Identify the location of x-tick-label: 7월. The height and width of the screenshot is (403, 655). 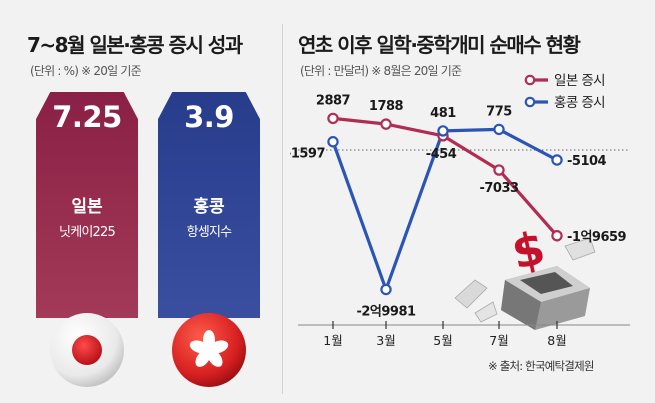
(498, 340).